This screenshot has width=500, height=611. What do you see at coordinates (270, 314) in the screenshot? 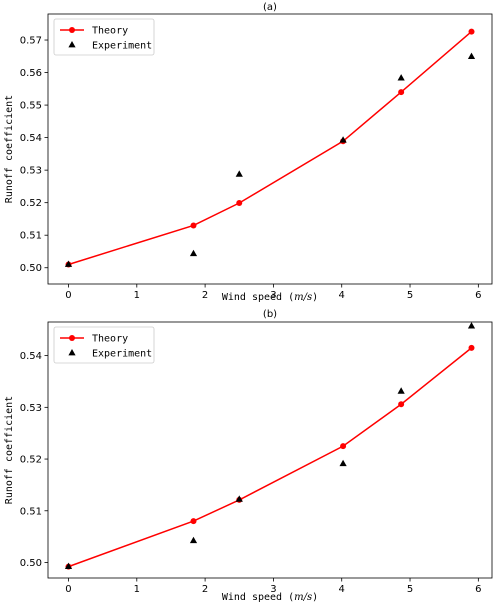
I see `chart-title: (b)` at bounding box center [270, 314].